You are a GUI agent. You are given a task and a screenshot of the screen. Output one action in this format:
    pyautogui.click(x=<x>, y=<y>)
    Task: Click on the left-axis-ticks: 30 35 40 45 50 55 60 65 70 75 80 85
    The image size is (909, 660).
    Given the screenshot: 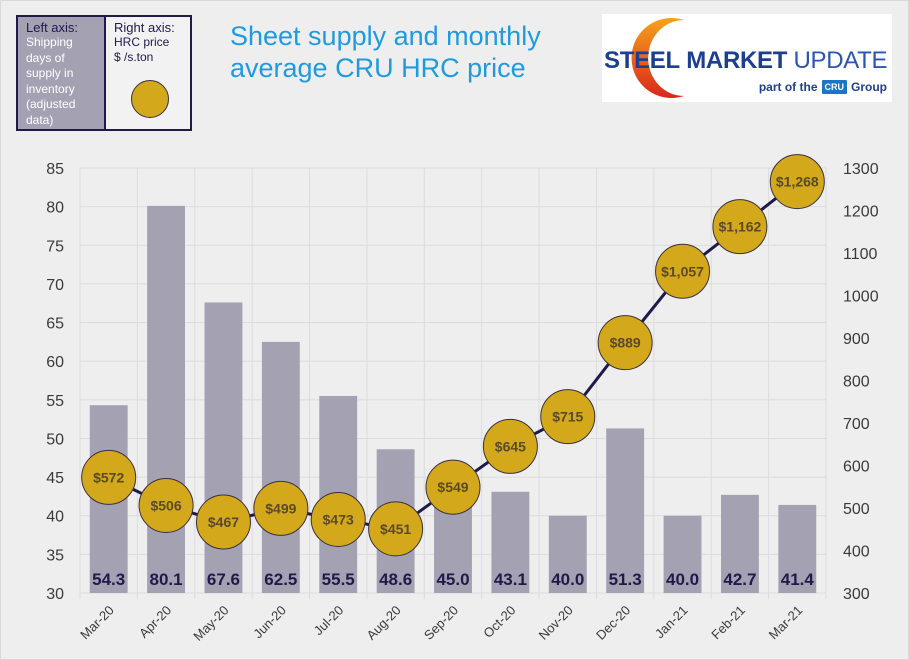 What is the action you would take?
    pyautogui.click(x=55, y=382)
    